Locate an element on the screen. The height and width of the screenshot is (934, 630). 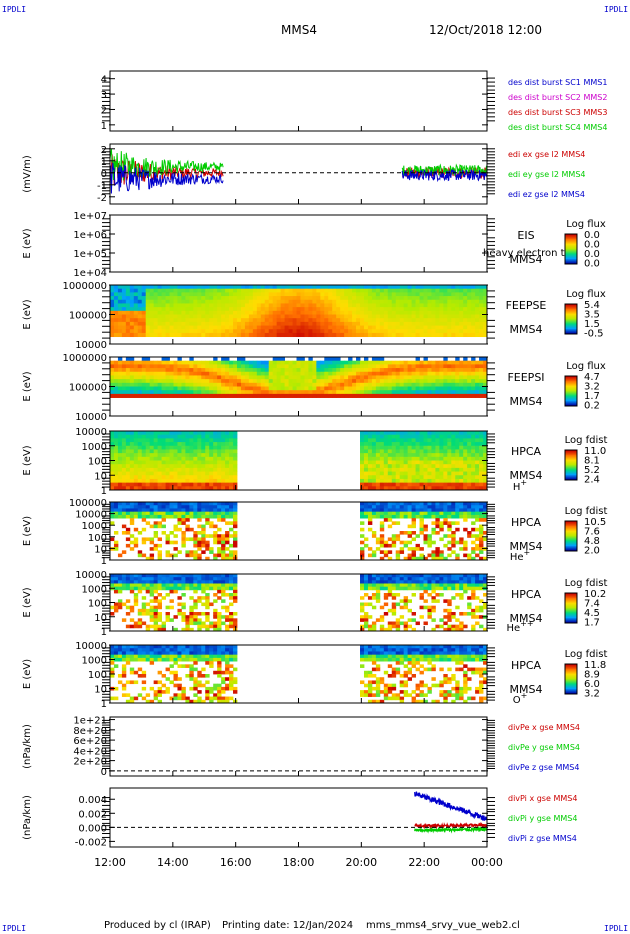
p11-ylabel: (nPa/km) is located at coordinates (27, 817).